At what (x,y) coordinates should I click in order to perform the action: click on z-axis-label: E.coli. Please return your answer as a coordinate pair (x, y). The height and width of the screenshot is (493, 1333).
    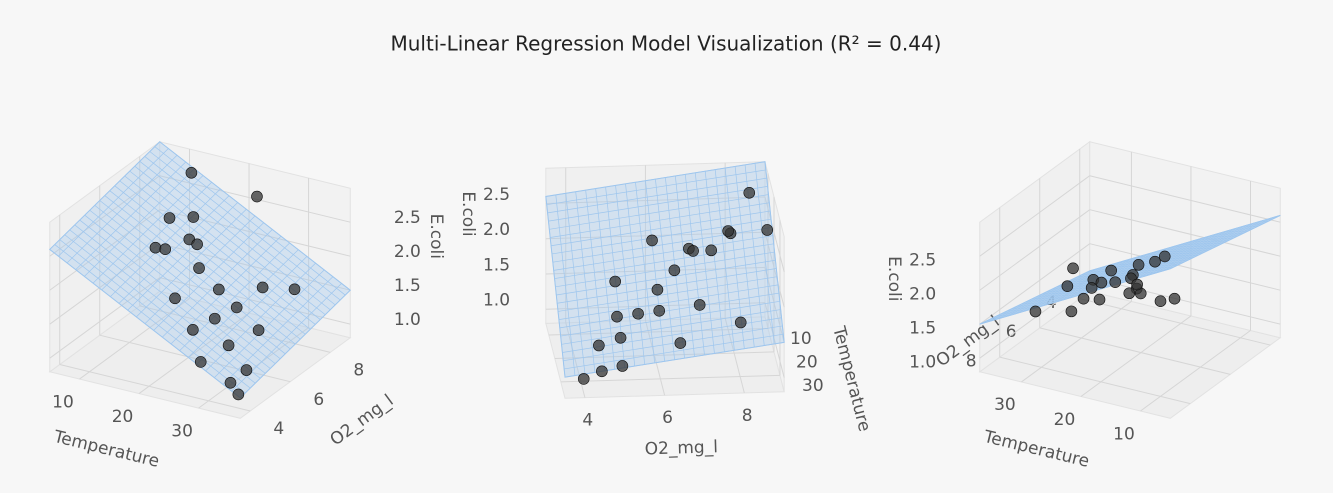
    Looking at the image, I should click on (894, 278).